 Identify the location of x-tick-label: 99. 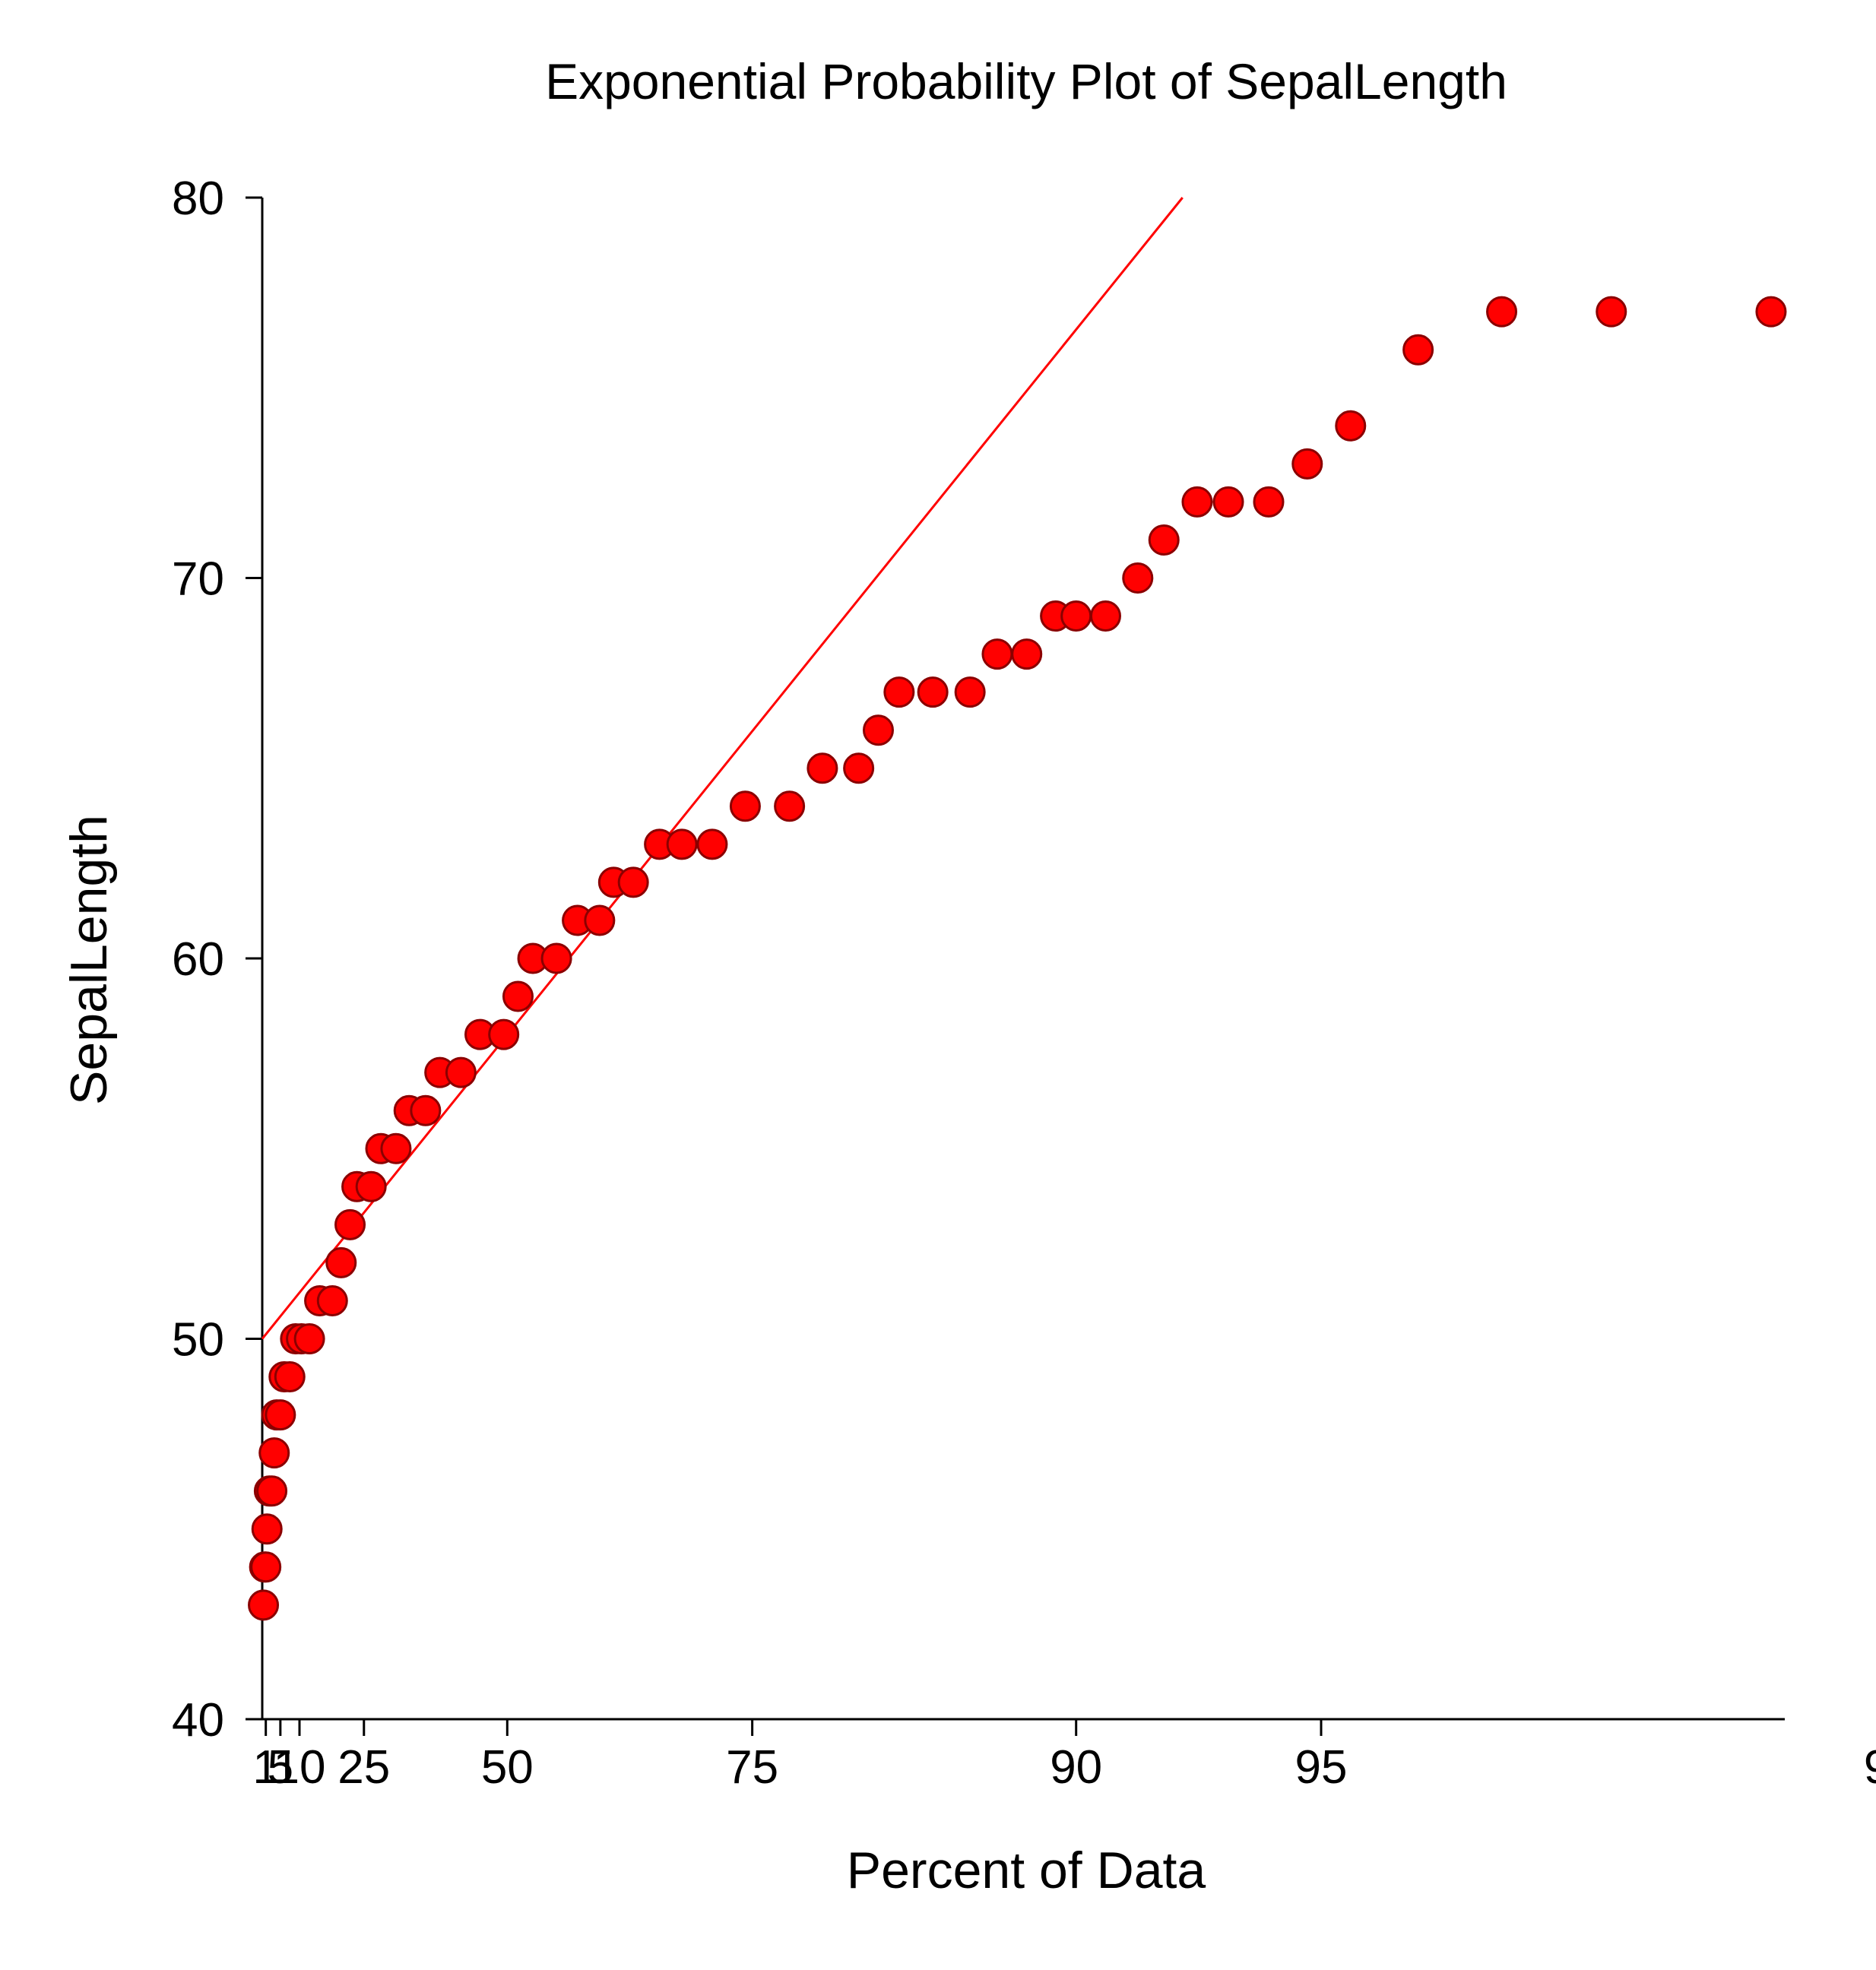
(1870, 1767).